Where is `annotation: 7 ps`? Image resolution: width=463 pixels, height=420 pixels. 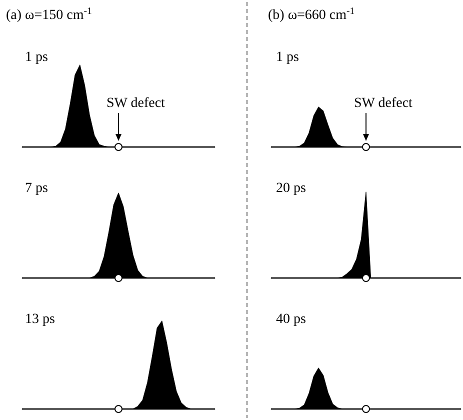 annotation: 7 ps is located at coordinates (36, 188).